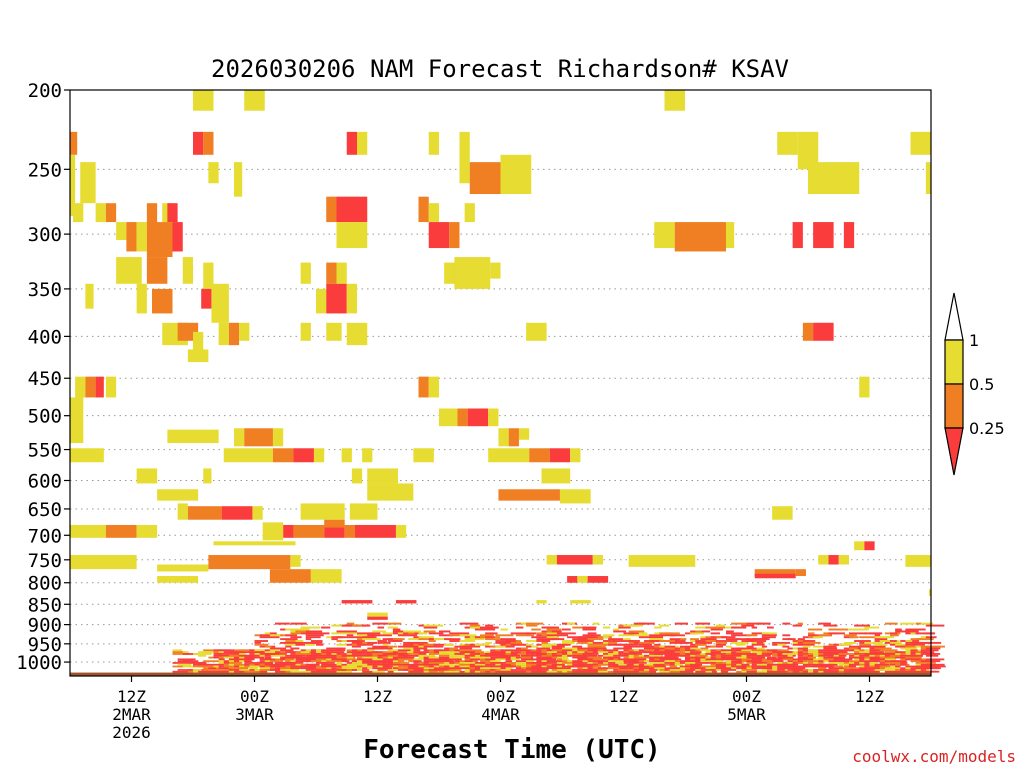 Image resolution: width=1024 pixels, height=768 pixels. Describe the element at coordinates (915, 629) in the screenshot. I see `noise-cell-1916` at that location.